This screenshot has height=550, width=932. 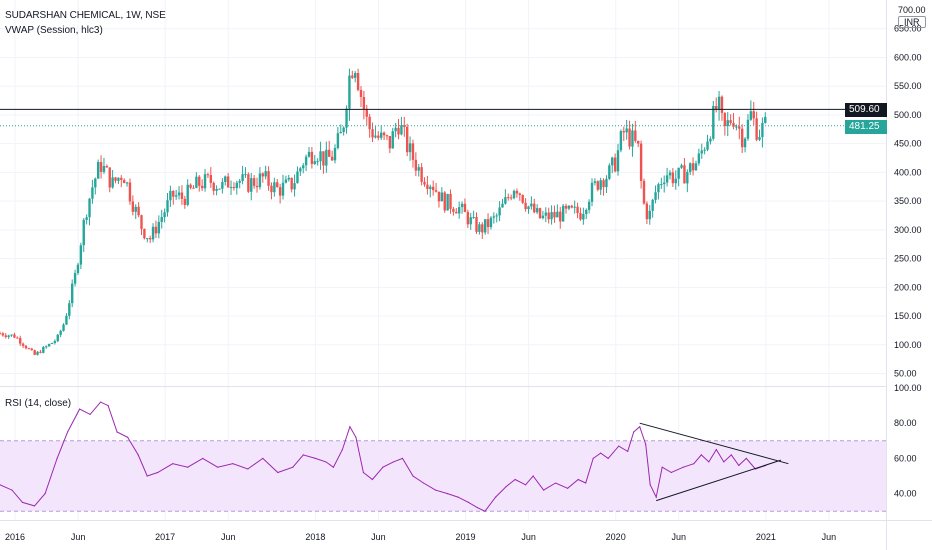 What do you see at coordinates (912, 16) in the screenshot?
I see `currency-unit-badge: 700.00 INR` at bounding box center [912, 16].